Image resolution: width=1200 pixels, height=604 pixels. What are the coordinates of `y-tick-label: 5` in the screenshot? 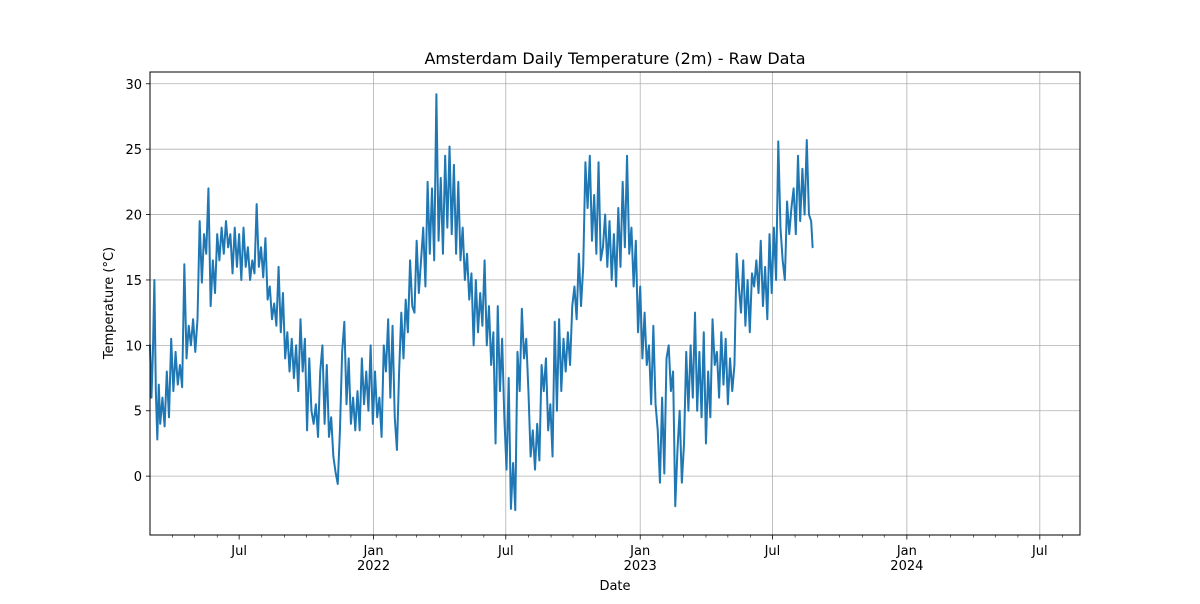 It's located at (138, 412).